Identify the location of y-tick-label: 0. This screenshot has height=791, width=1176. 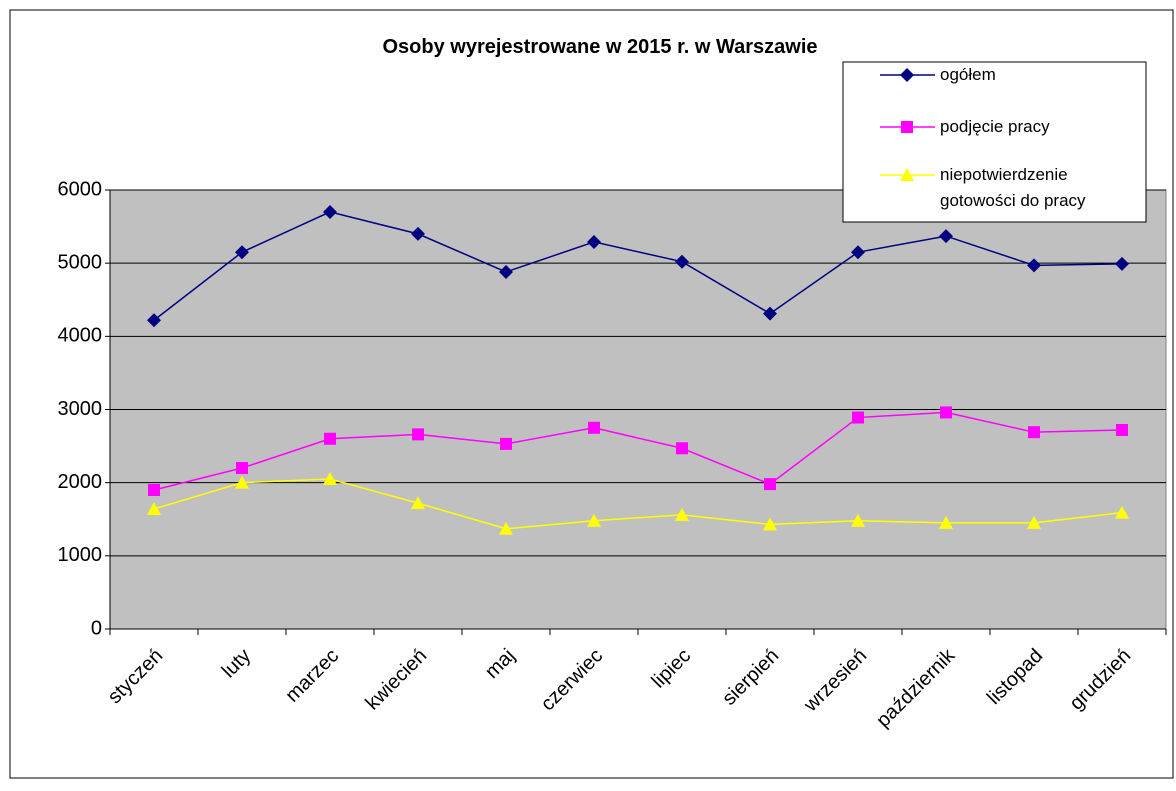
(96, 628).